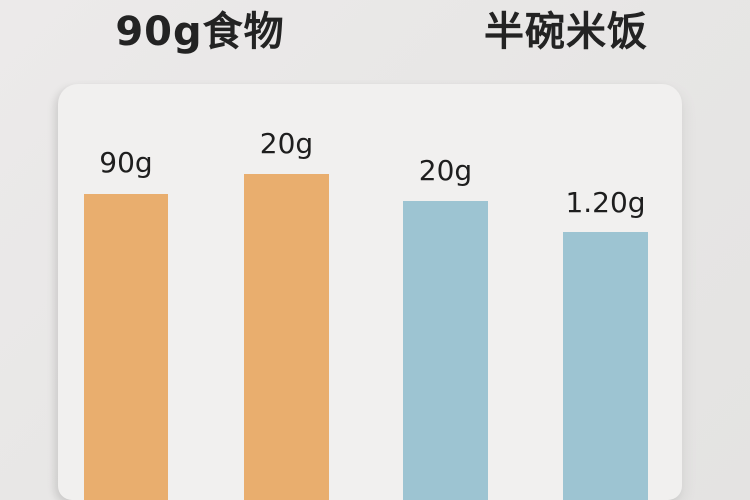  Describe the element at coordinates (445, 170) in the screenshot. I see `bar-value-label-20g-rice: 20g` at that location.